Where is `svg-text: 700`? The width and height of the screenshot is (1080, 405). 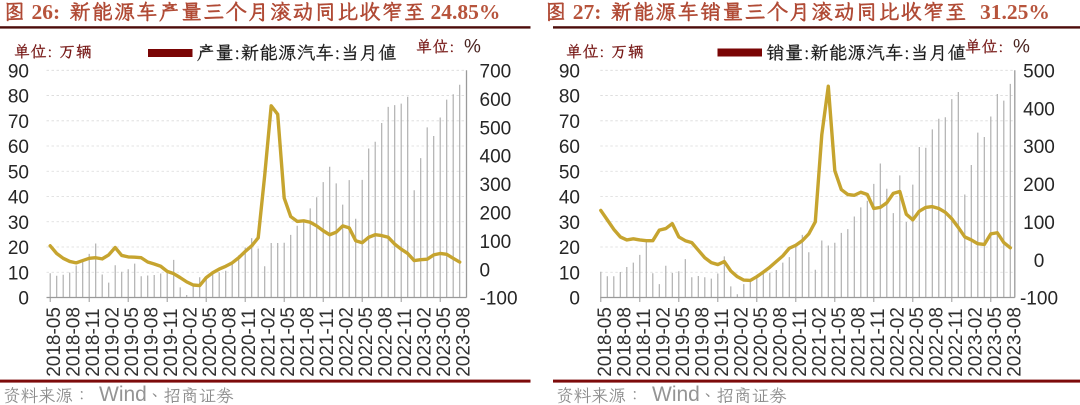
svg-text: 700 is located at coordinates (496, 72).